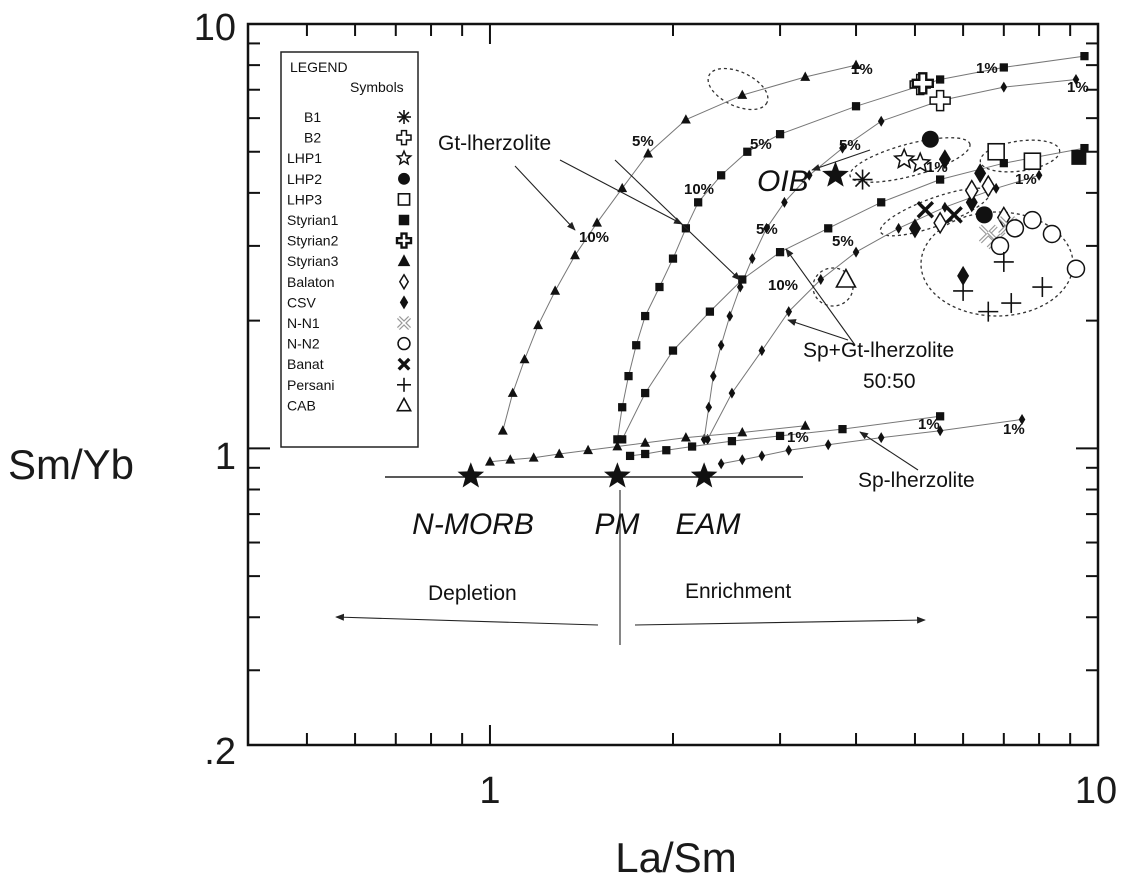 The image size is (1126, 879). Describe the element at coordinates (617, 475) in the screenshot. I see `ref-star-pm` at that location.